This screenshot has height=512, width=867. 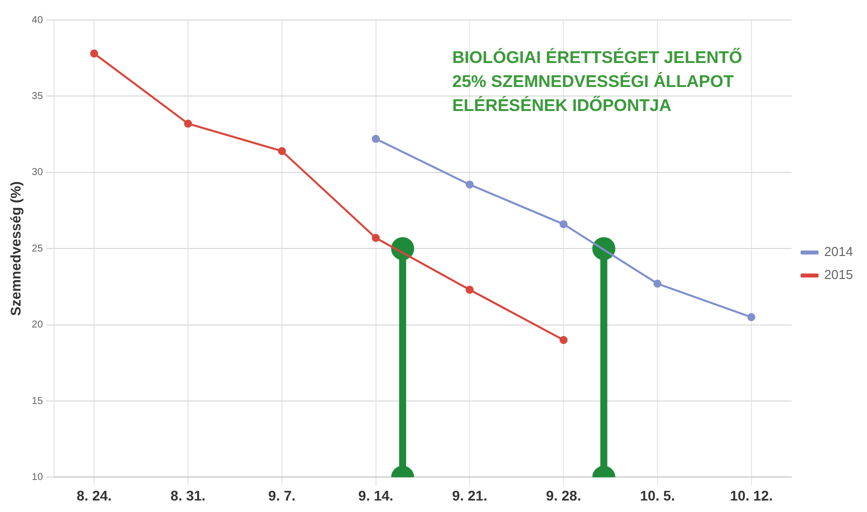 What do you see at coordinates (38, 172) in the screenshot?
I see `y-tick-label: 30` at bounding box center [38, 172].